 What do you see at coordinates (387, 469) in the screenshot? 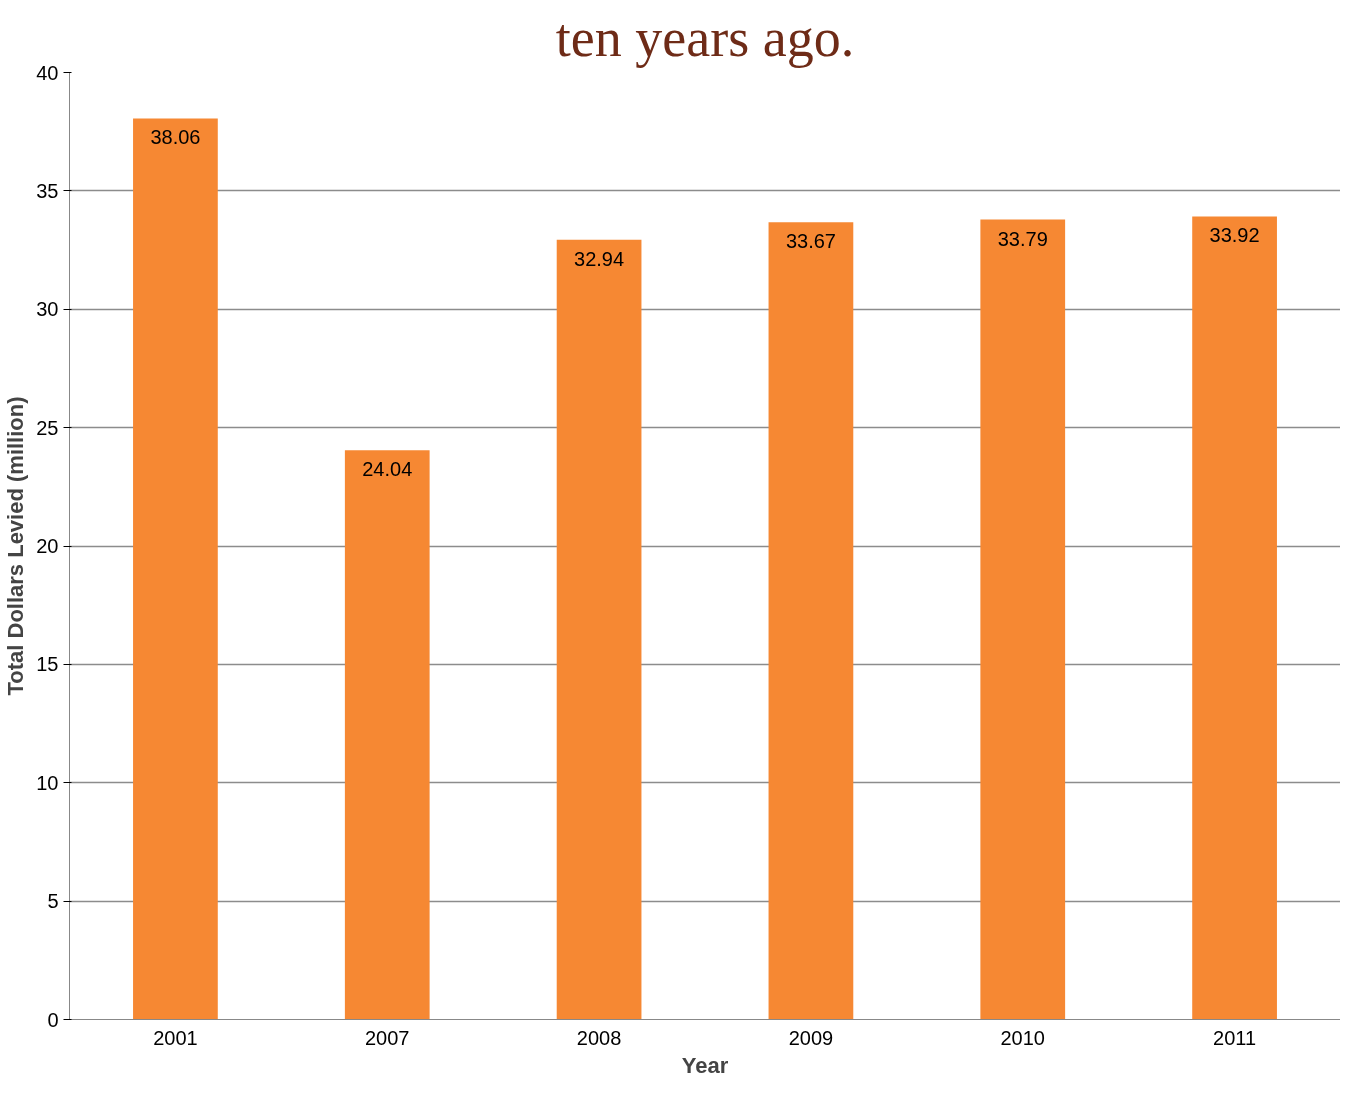
I see `data-label: 24.04` at bounding box center [387, 469].